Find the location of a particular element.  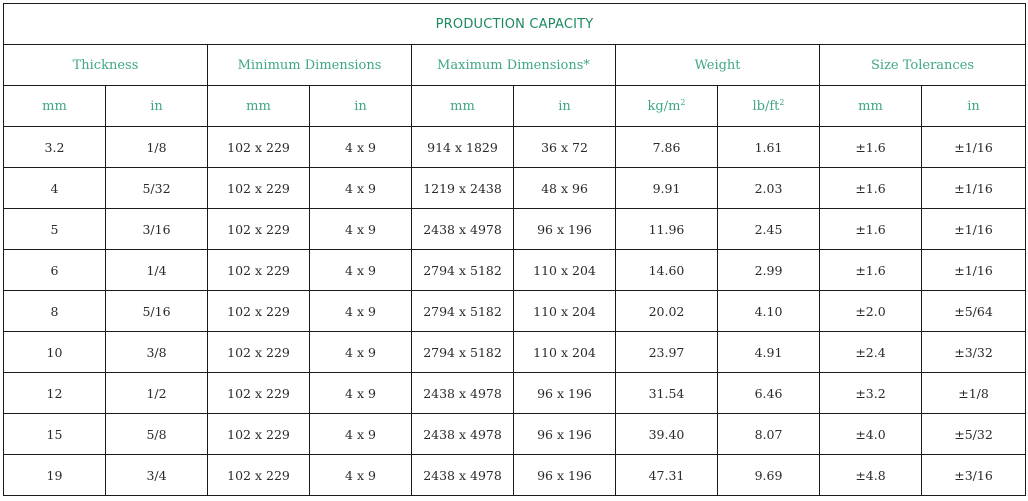

cell-max-dim-in: 36 x 72 is located at coordinates (564, 147).